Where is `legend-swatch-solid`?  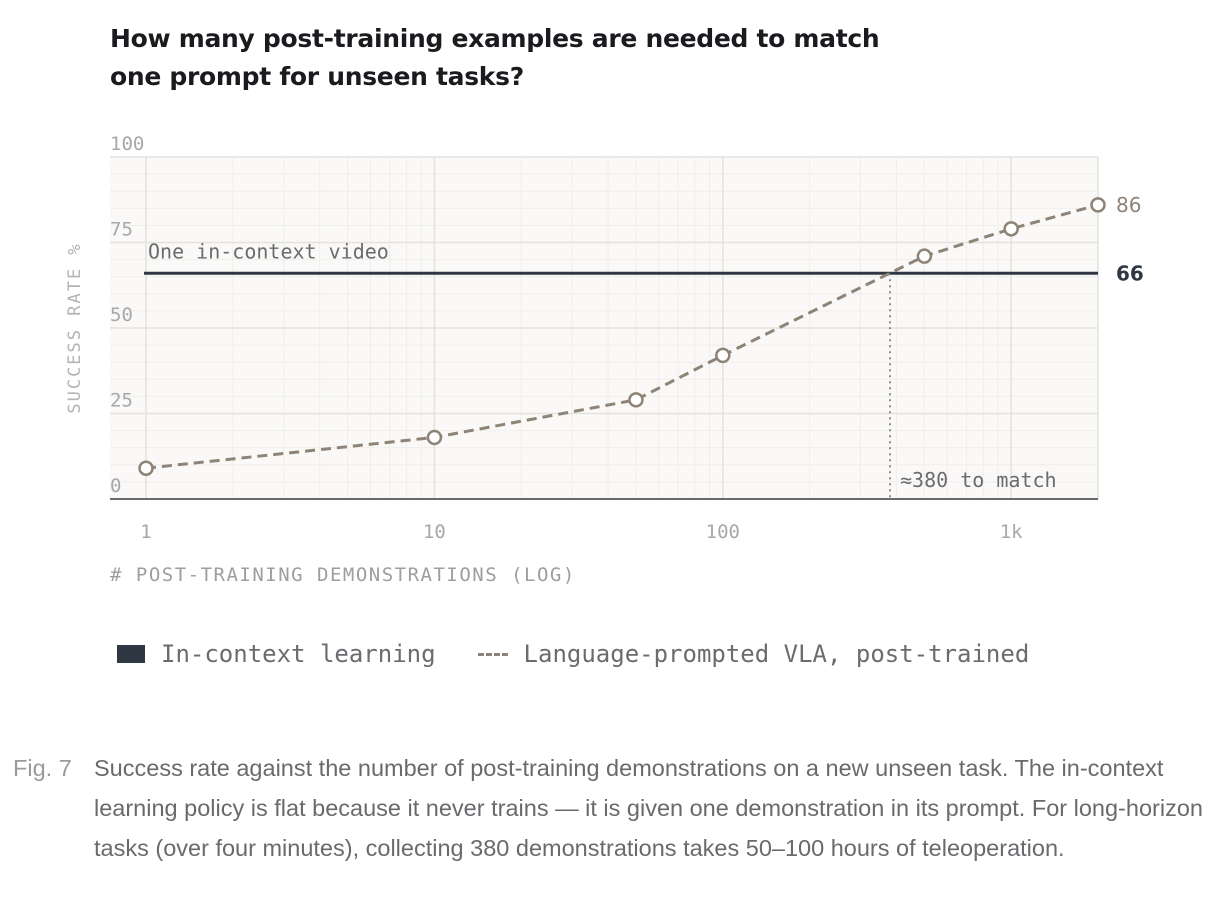
legend-swatch-solid is located at coordinates (131, 654).